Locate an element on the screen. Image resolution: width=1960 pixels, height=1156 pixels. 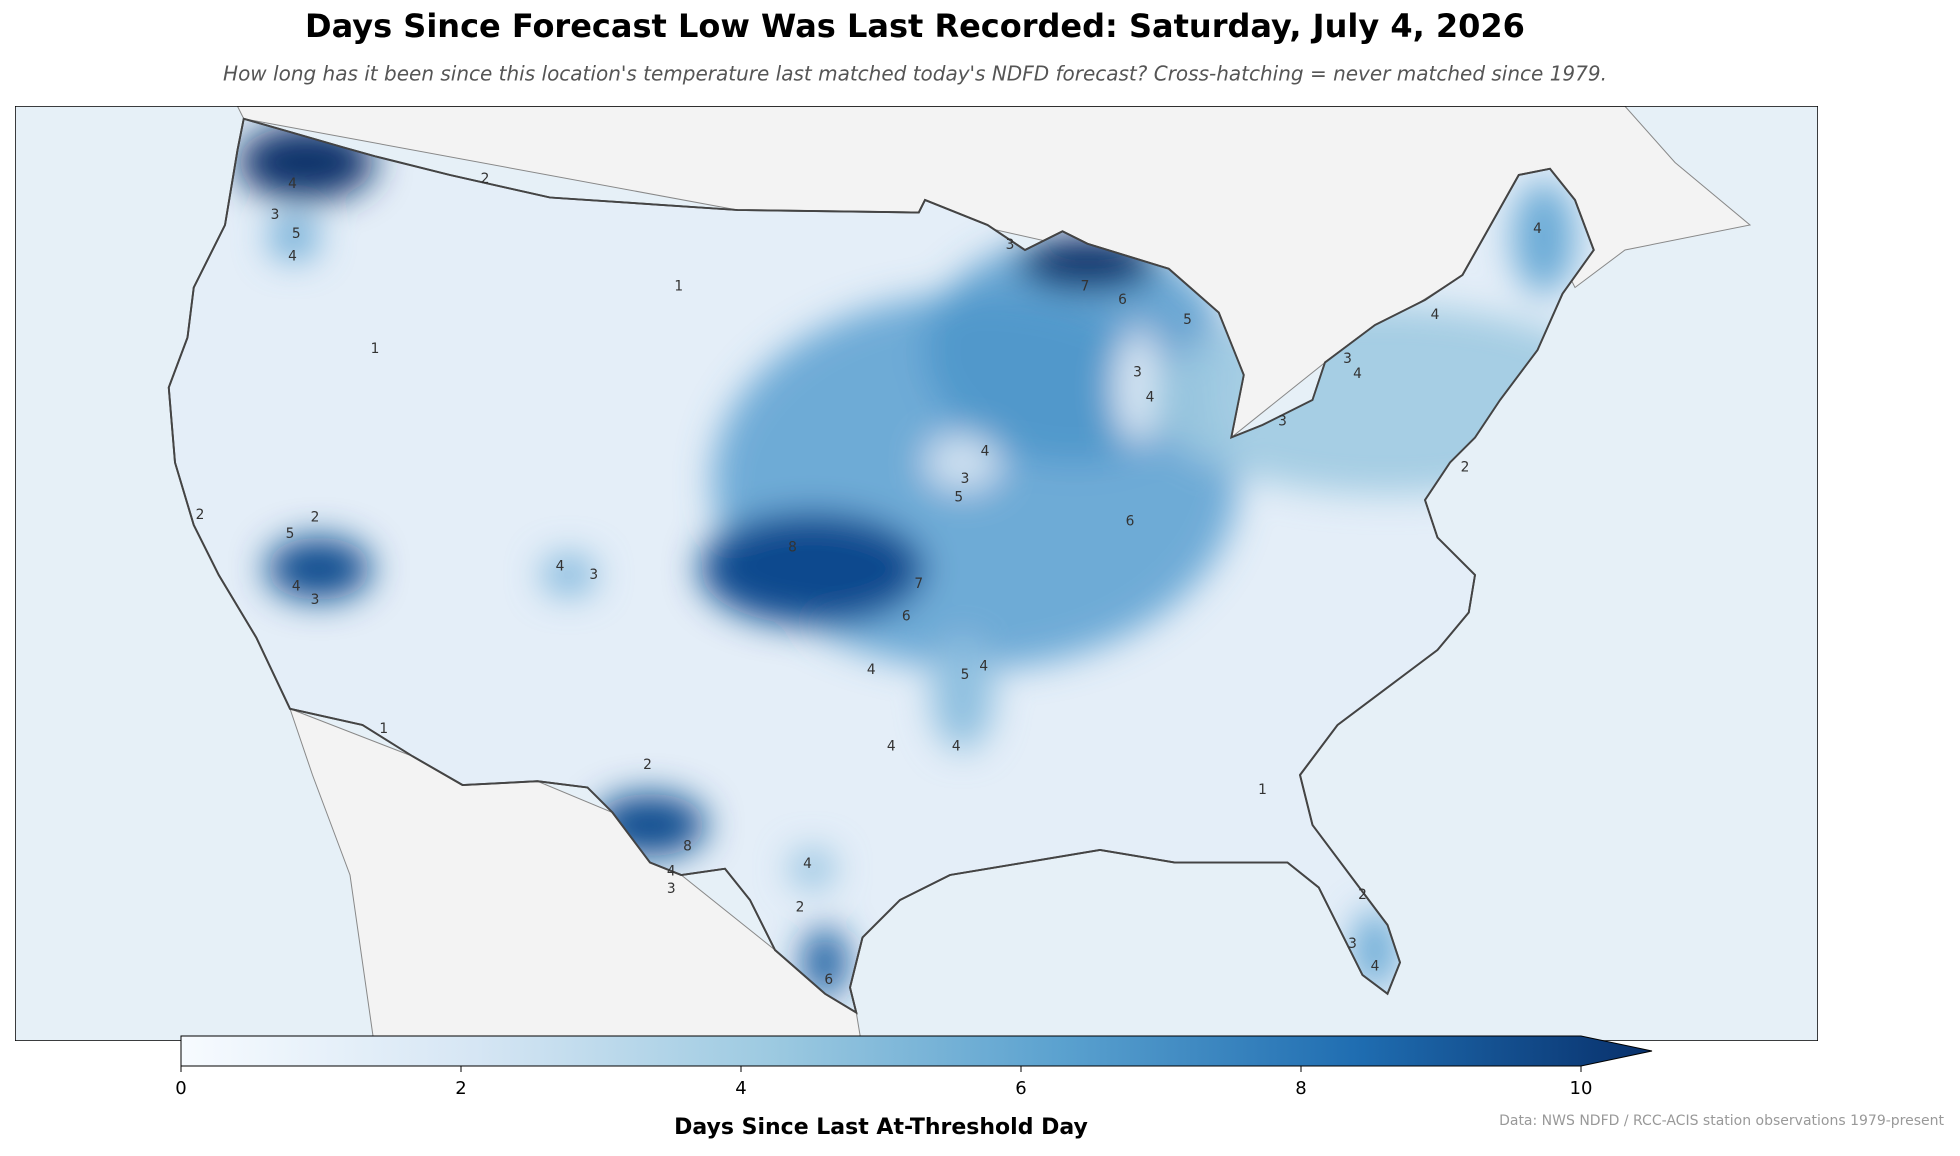
colorbar: 0 2 4 6 8 10 is located at coordinates (914, 1067).